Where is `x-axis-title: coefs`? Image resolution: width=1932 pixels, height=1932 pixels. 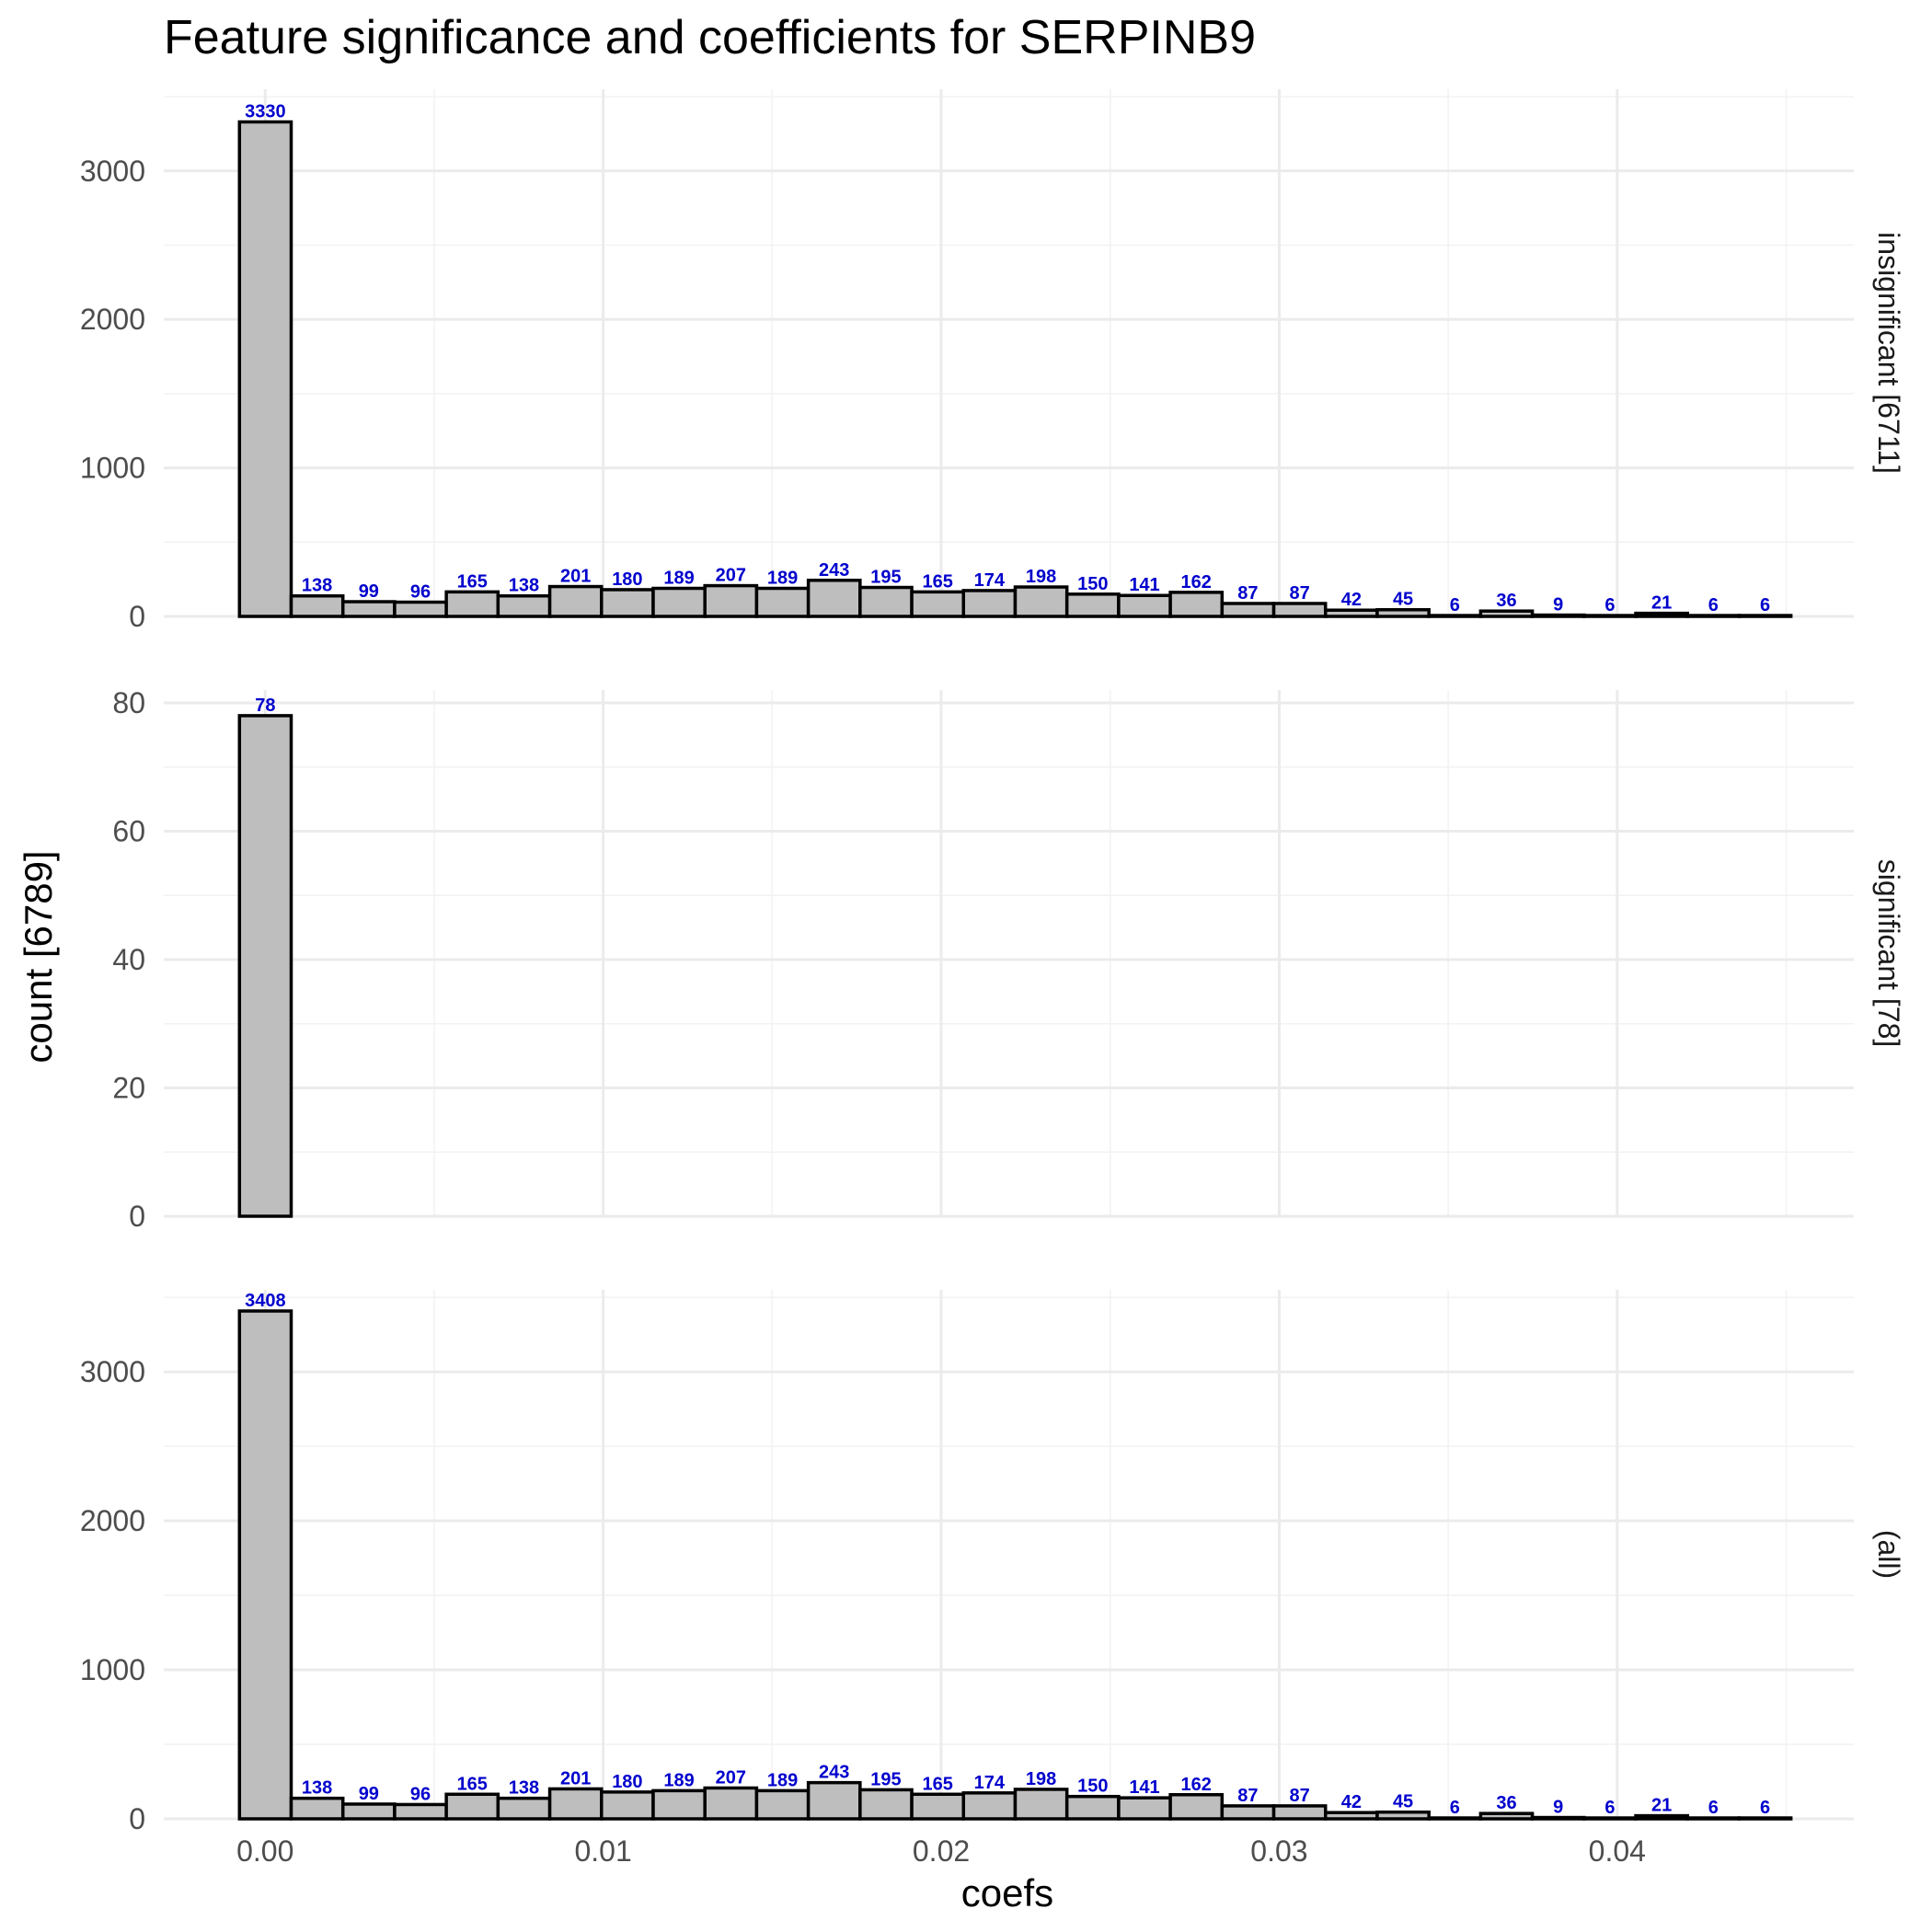 x-axis-title: coefs is located at coordinates (1007, 1893).